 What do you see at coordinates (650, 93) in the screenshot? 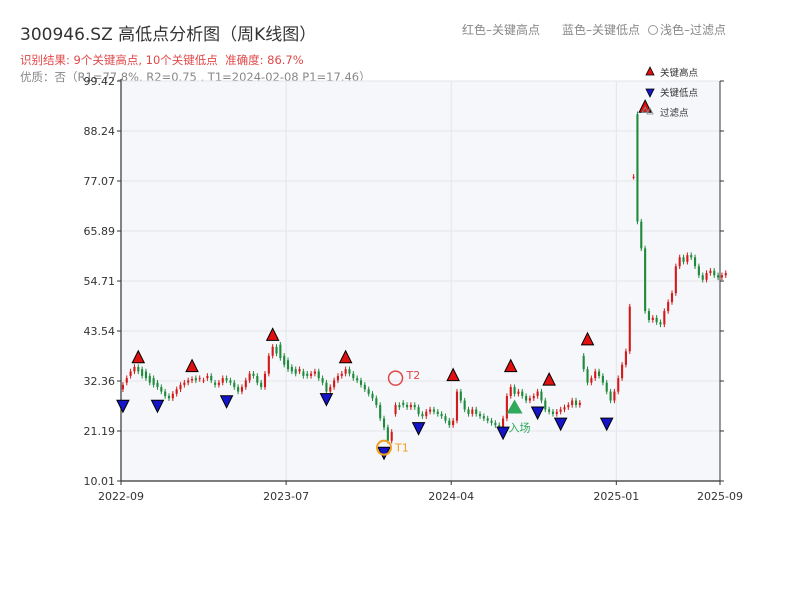
I see `legend-low-icon` at bounding box center [650, 93].